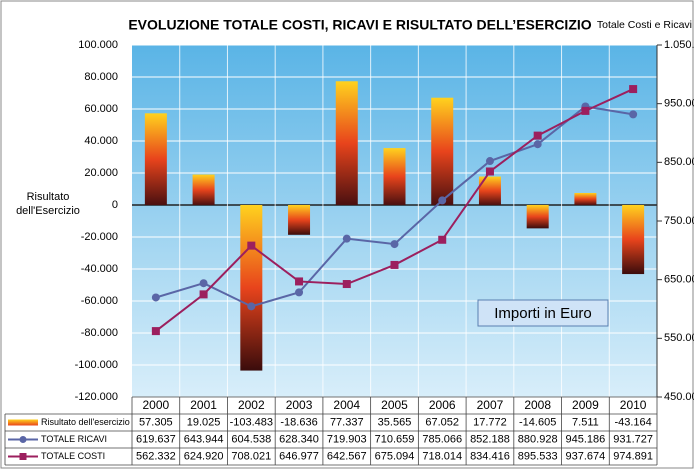 Image resolution: width=694 pixels, height=474 pixels. Describe the element at coordinates (48, 211) in the screenshot. I see `y-axis-label: dell'Esercizio` at that location.